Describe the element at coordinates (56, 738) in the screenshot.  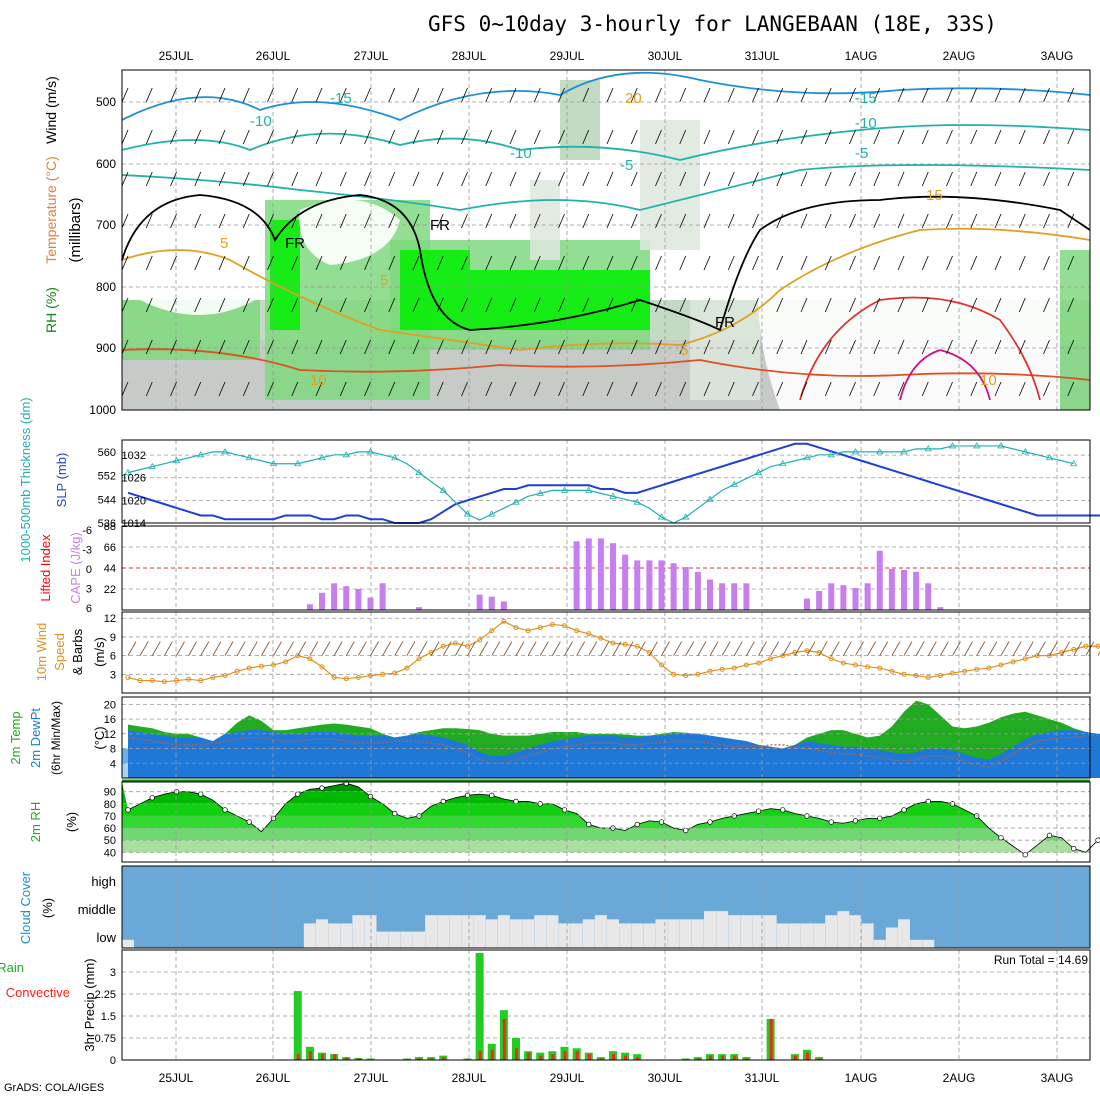
I see `temp-axis-label-c: (6hr Min/Max)` at that location.